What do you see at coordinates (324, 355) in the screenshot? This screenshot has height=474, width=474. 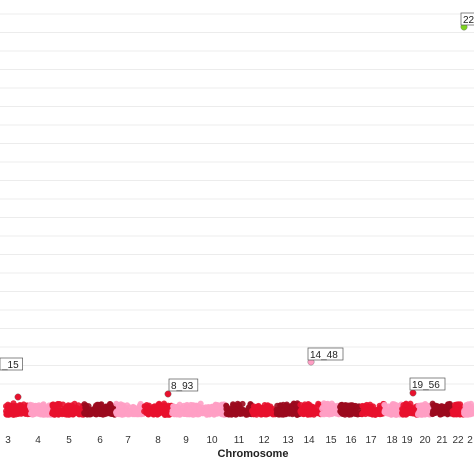 I see `annotation-label: 14_48` at bounding box center [324, 355].